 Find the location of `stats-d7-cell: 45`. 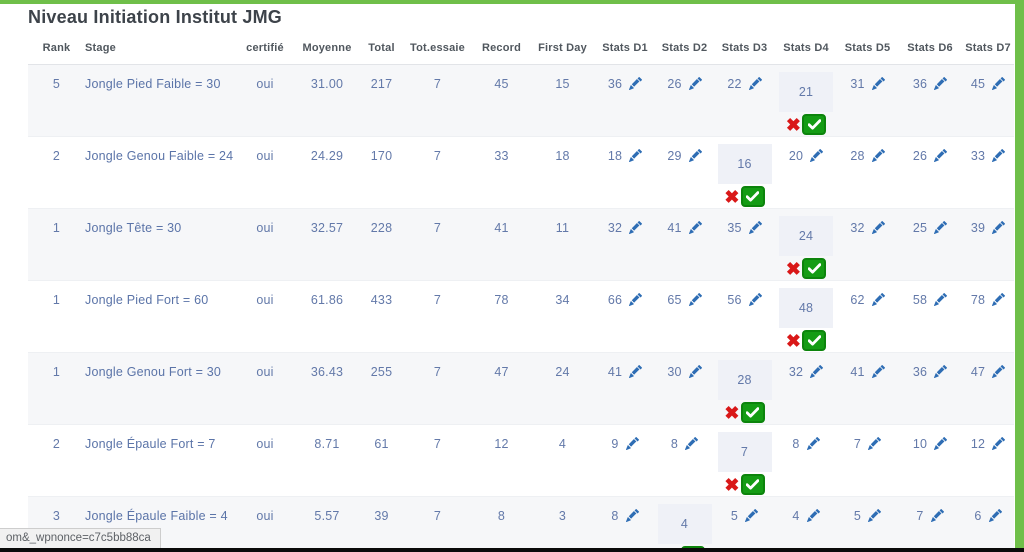

stats-d7-cell: 45 is located at coordinates (988, 101).